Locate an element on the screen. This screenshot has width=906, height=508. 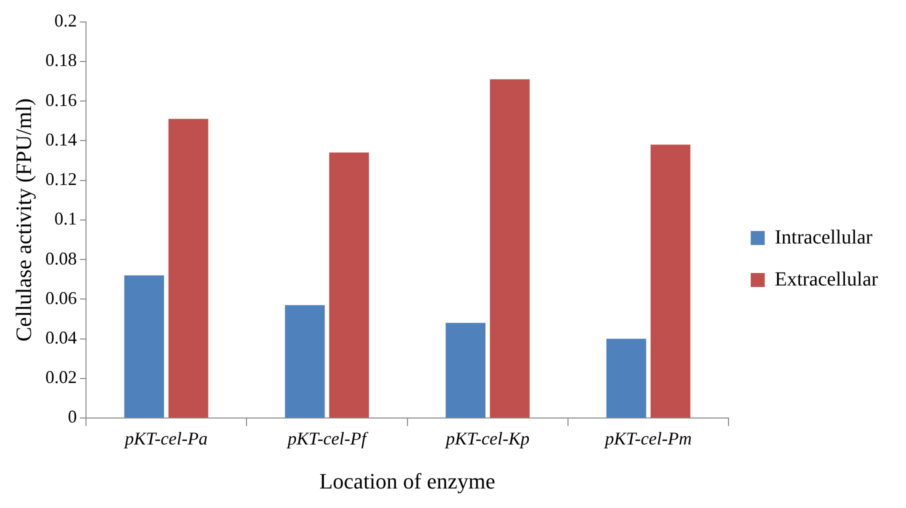
y-tick-label: 0.04 is located at coordinates (61, 337).